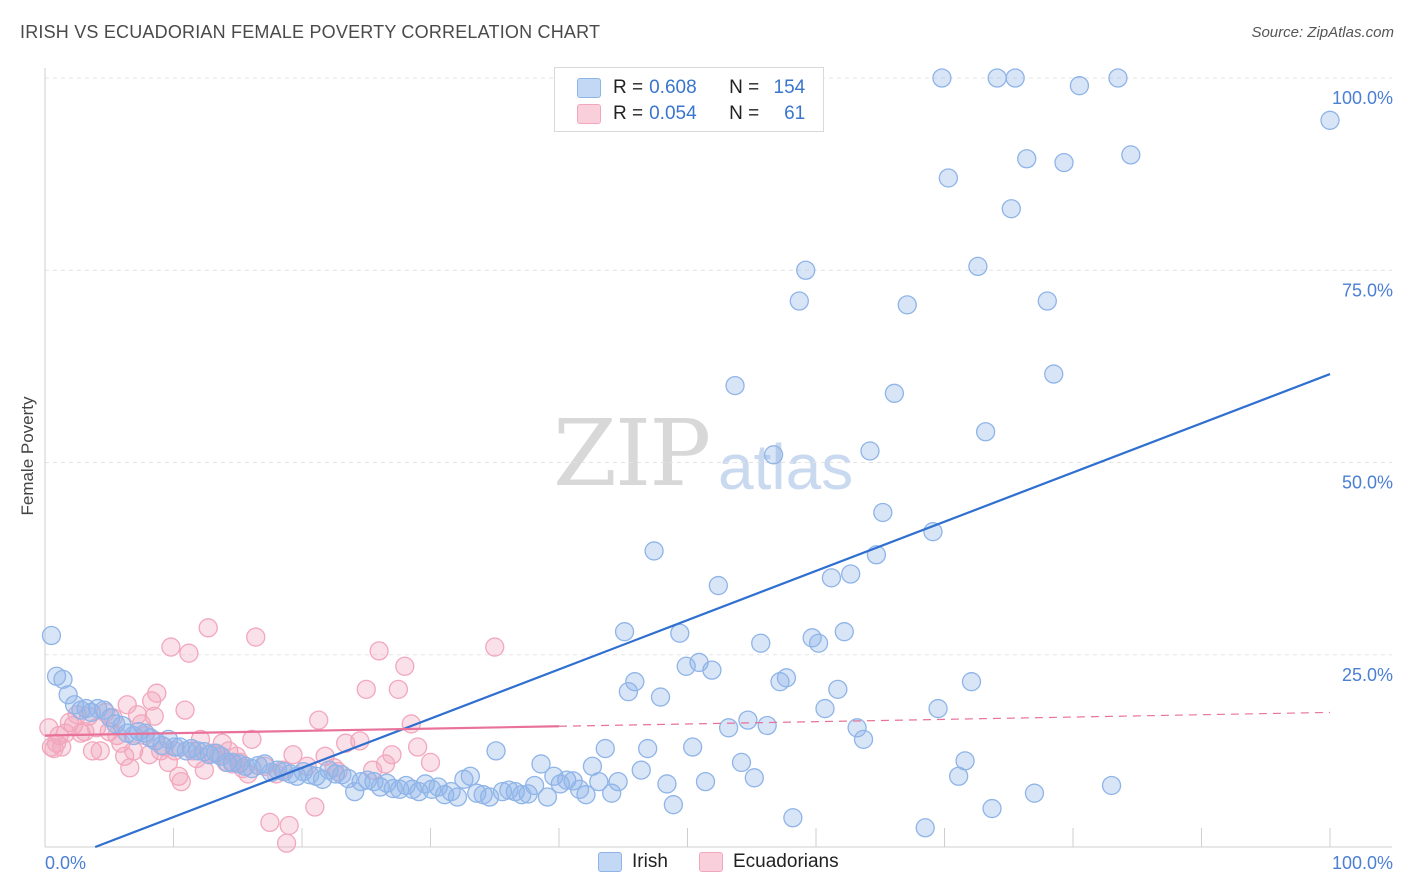  Describe the element at coordinates (789, 87) in the screenshot. I see `n-value: 154` at that location.